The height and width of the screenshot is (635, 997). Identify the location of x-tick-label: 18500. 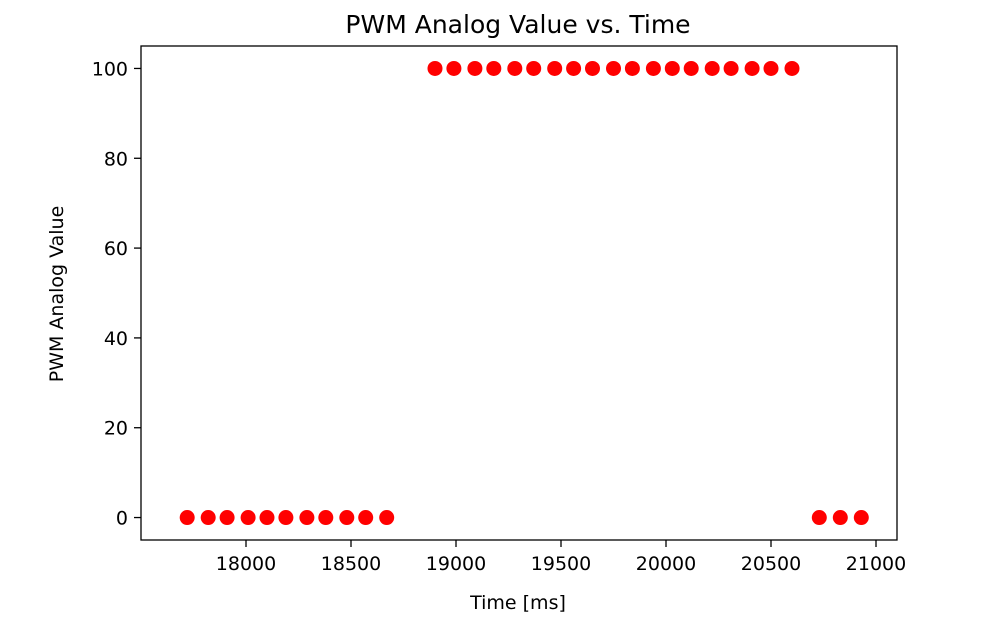
(351, 564).